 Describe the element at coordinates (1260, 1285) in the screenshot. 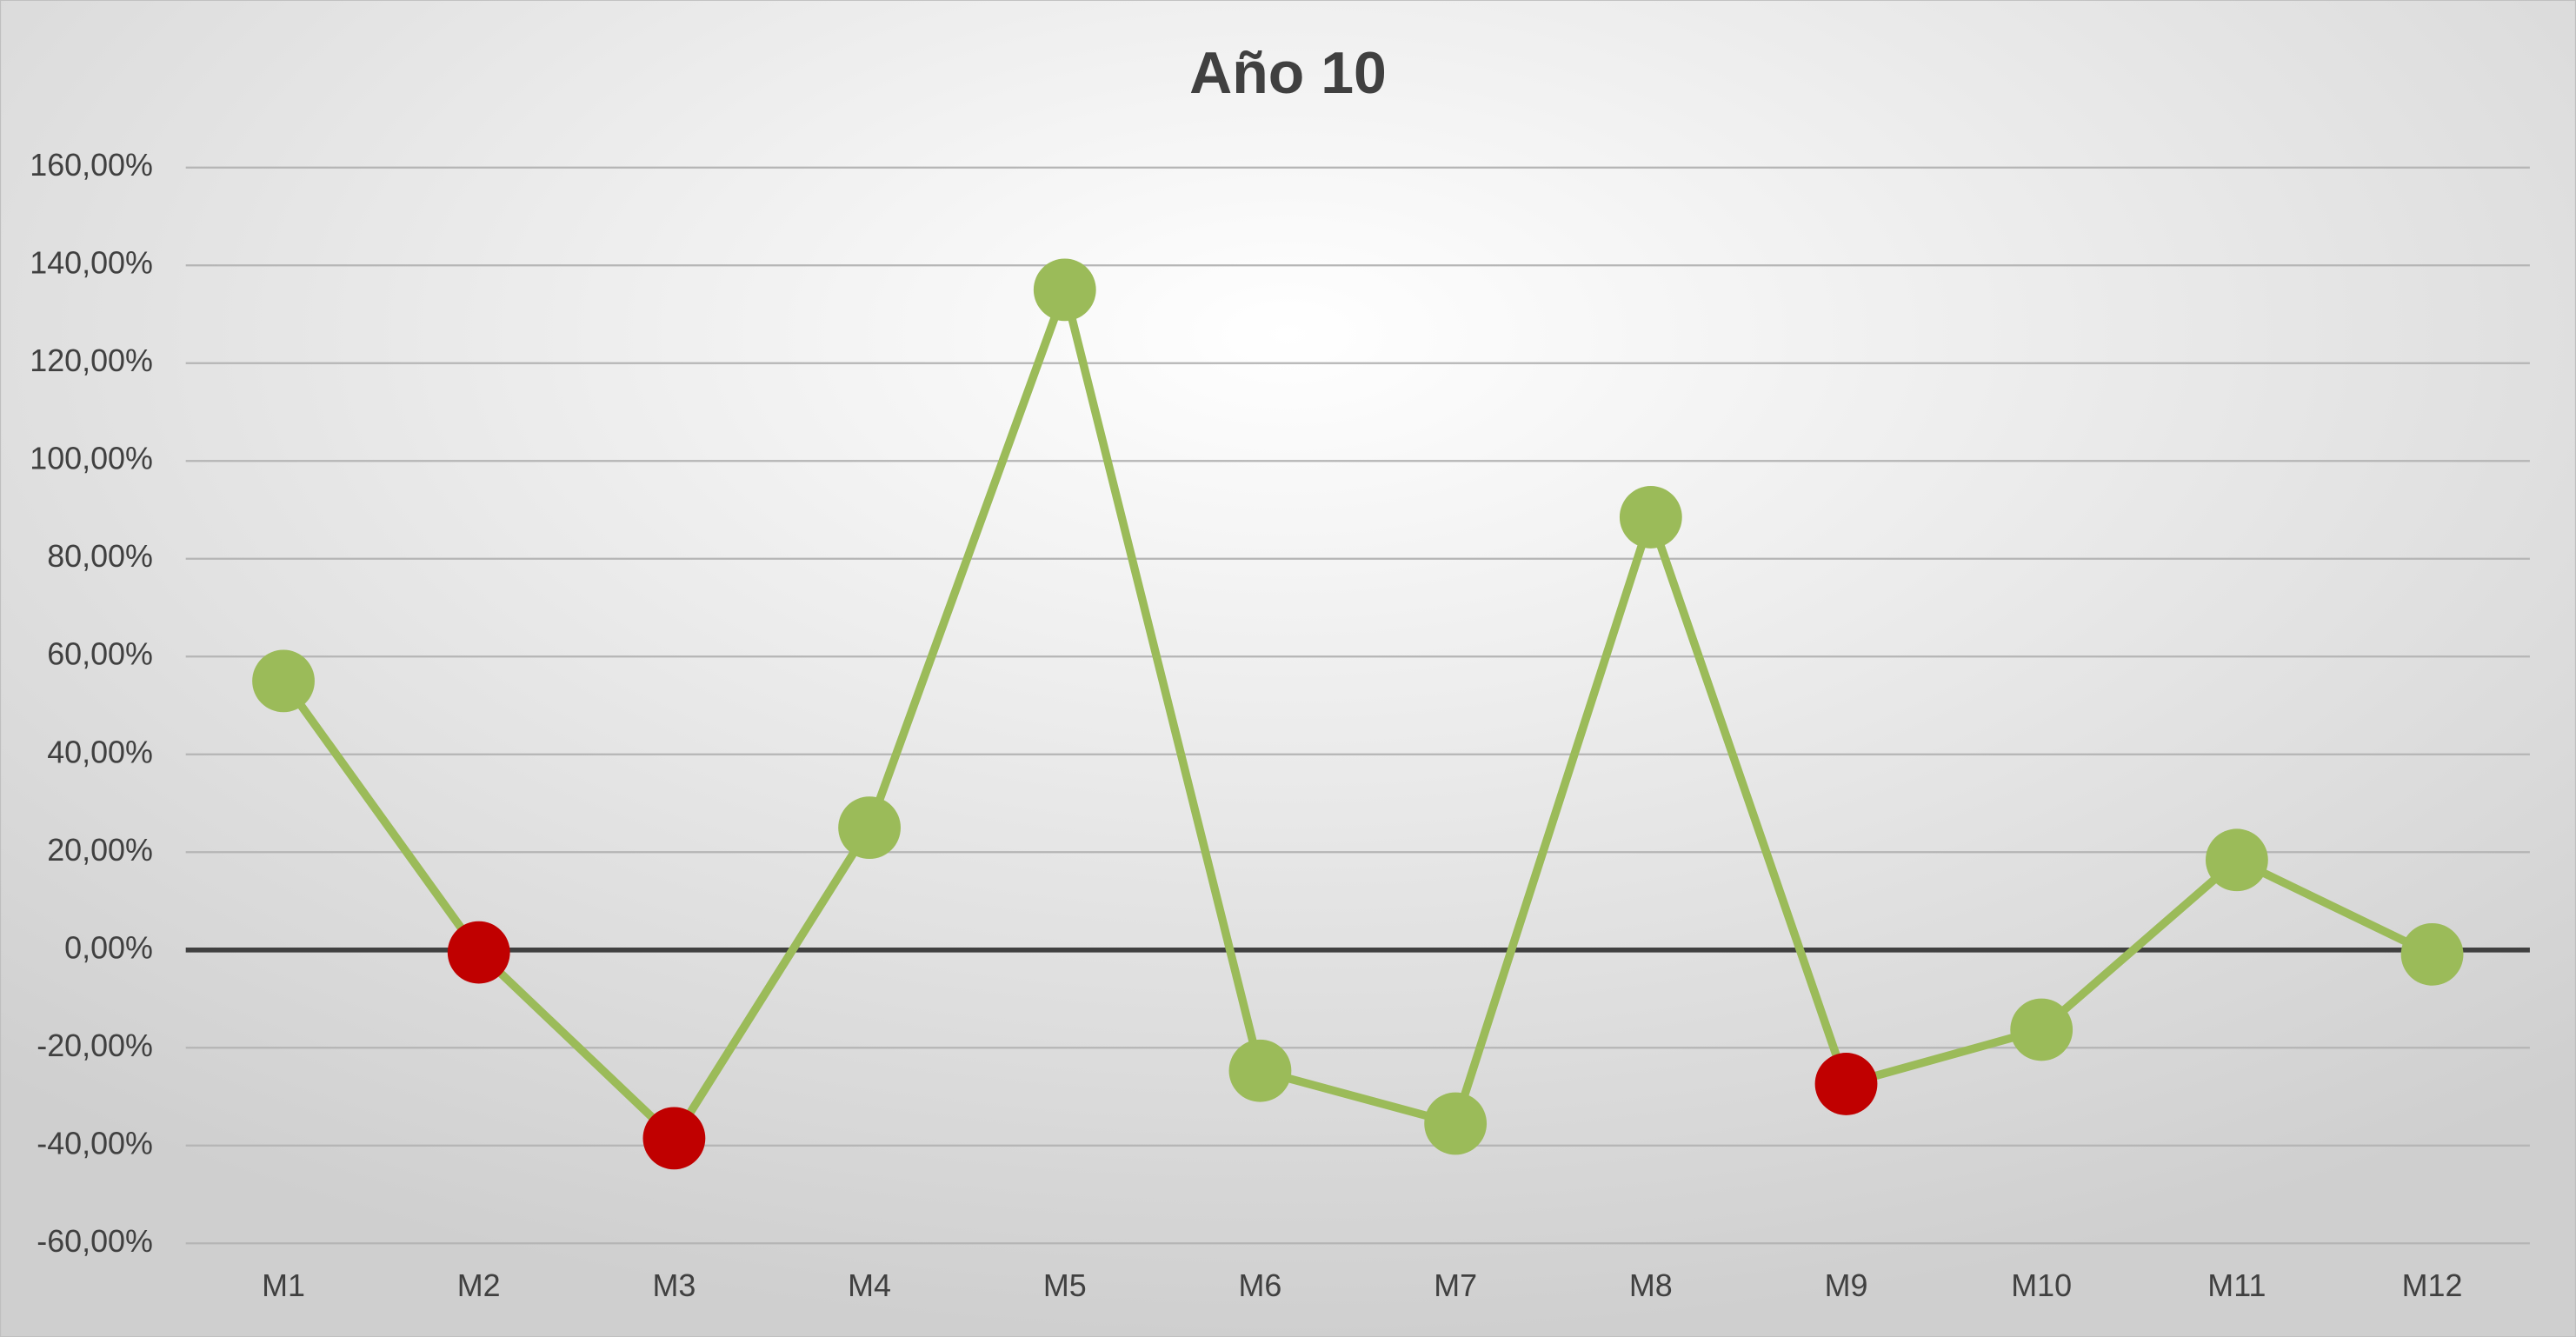

I see `x-tick-label: M6` at that location.